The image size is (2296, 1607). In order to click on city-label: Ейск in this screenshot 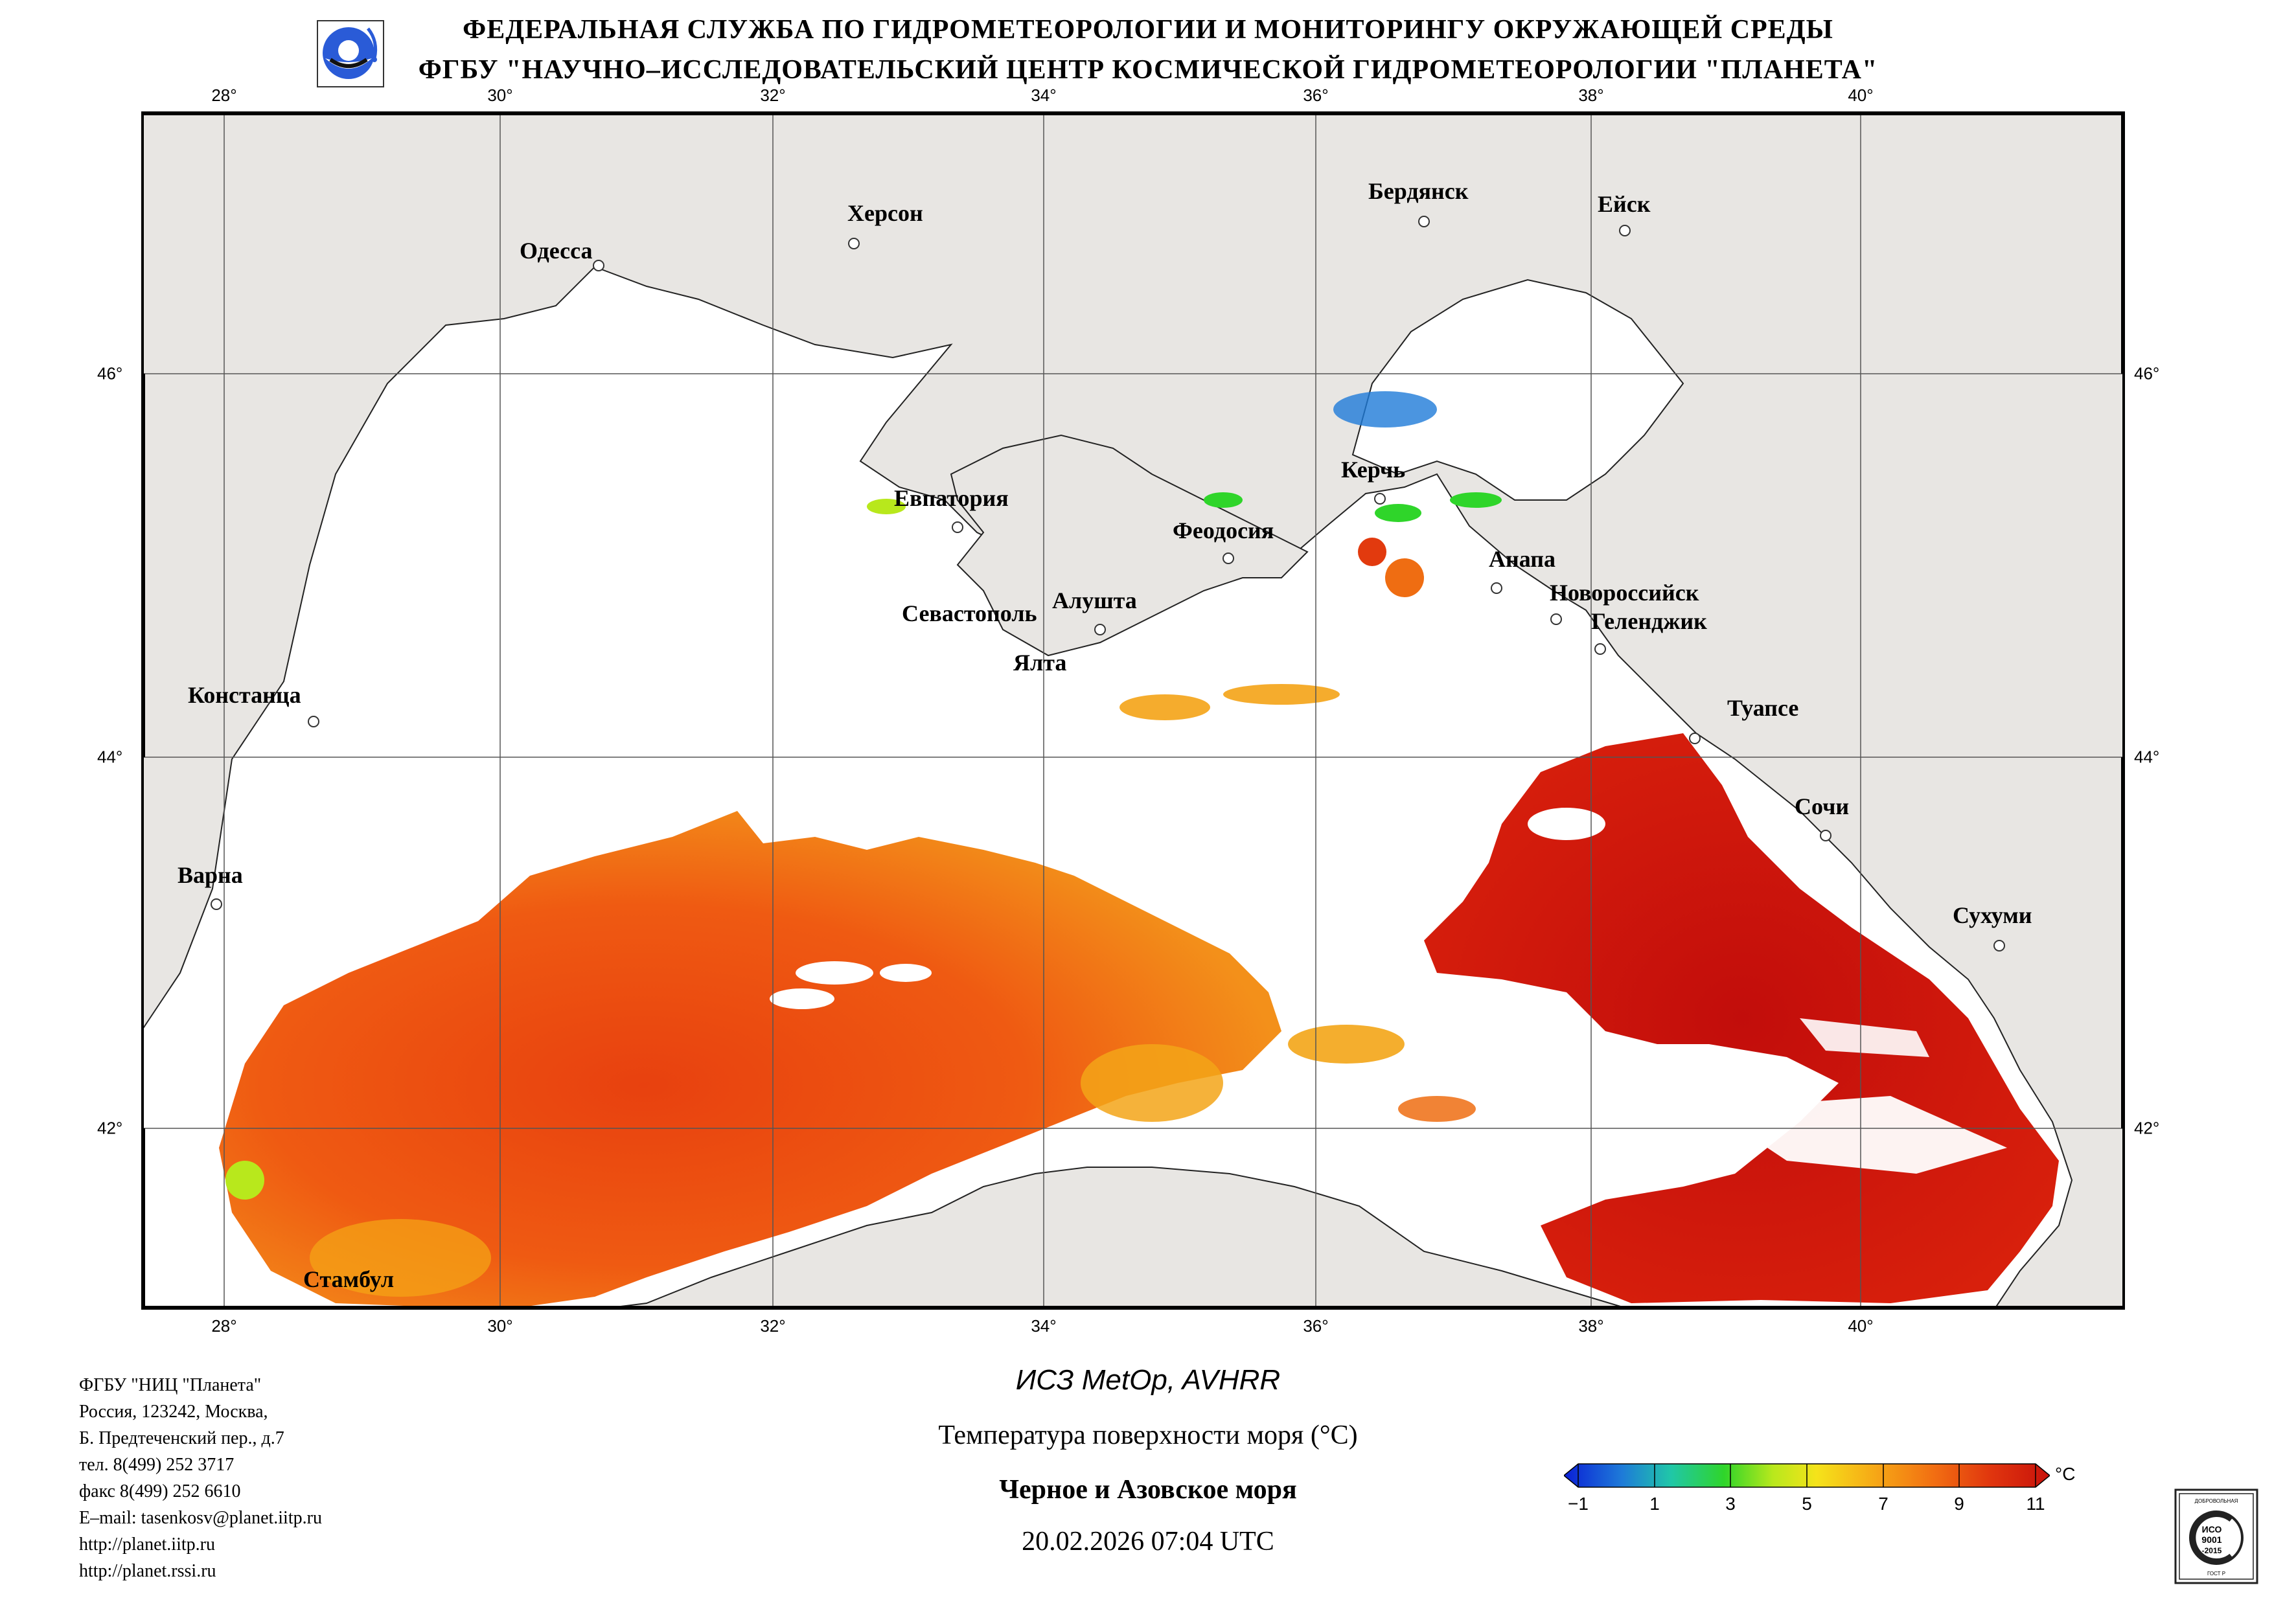, I will do `click(1625, 204)`.